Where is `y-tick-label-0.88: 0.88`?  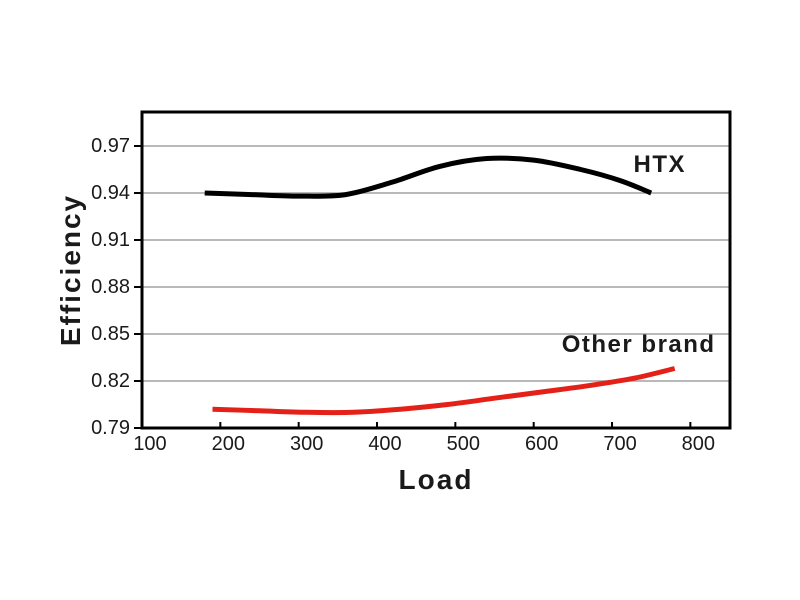 y-tick-label-0.88: 0.88 is located at coordinates (110, 286).